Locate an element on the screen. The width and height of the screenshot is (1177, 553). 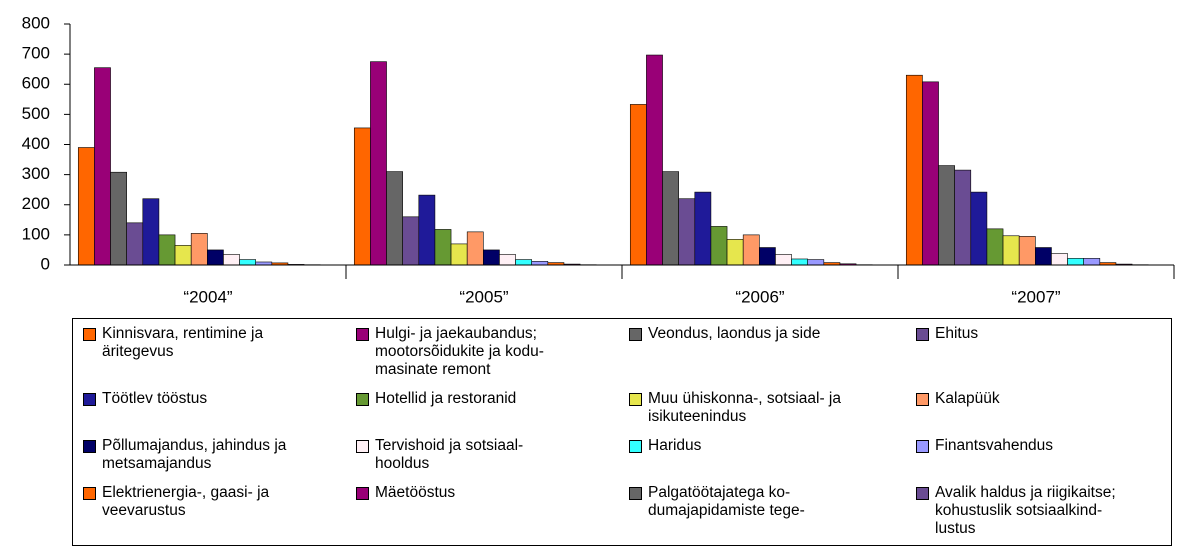
y-tick-label: 500 is located at coordinates (36, 113).